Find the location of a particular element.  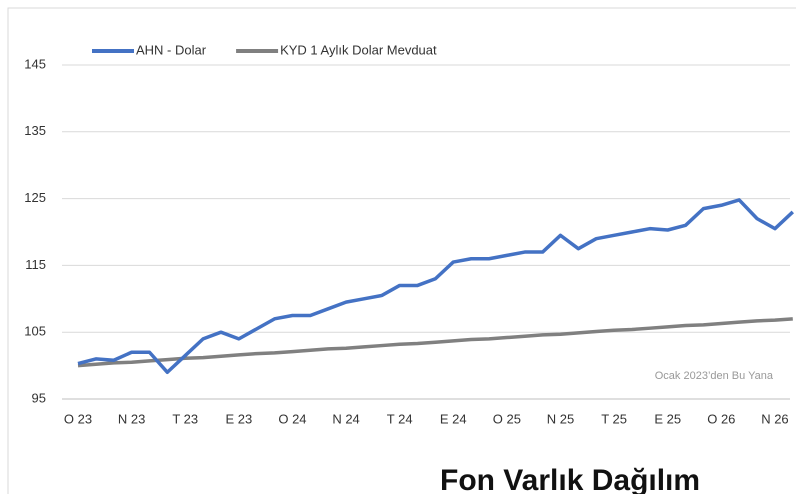

section-heading: Fon Varlık Dağılım is located at coordinates (570, 479).